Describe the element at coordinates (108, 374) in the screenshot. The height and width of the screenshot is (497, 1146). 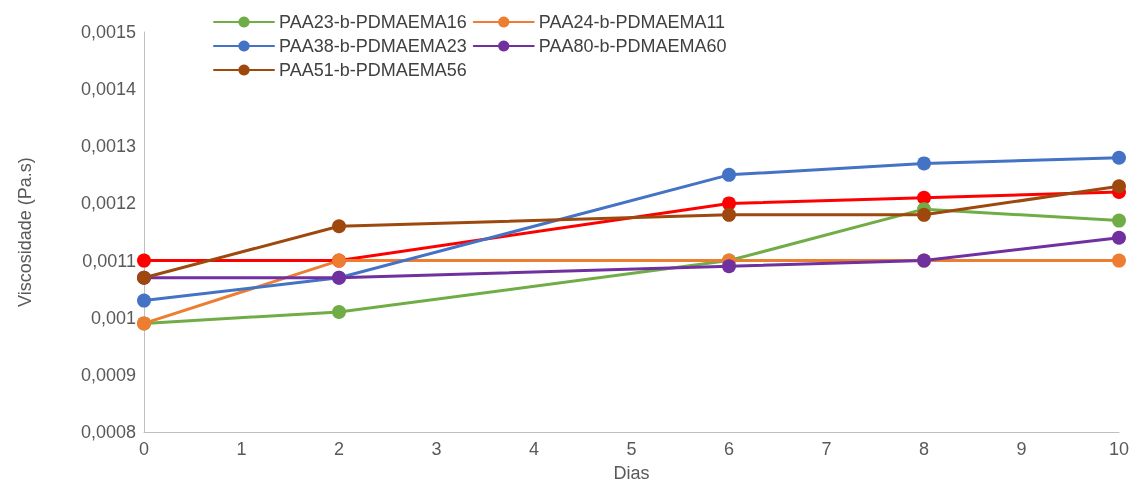
I see `y-tick-label: 0,0009` at that location.